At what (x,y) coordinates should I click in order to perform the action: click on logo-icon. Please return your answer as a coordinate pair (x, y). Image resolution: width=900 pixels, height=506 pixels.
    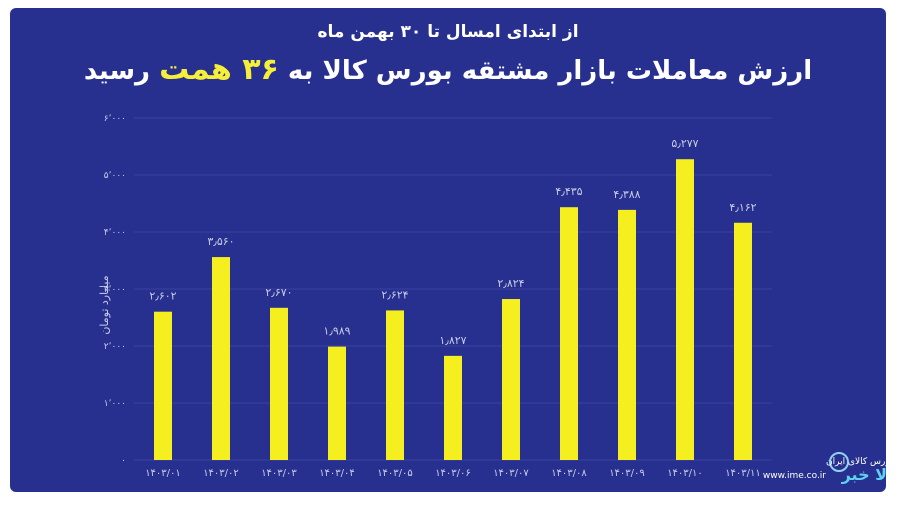
    Looking at the image, I should click on (839, 462).